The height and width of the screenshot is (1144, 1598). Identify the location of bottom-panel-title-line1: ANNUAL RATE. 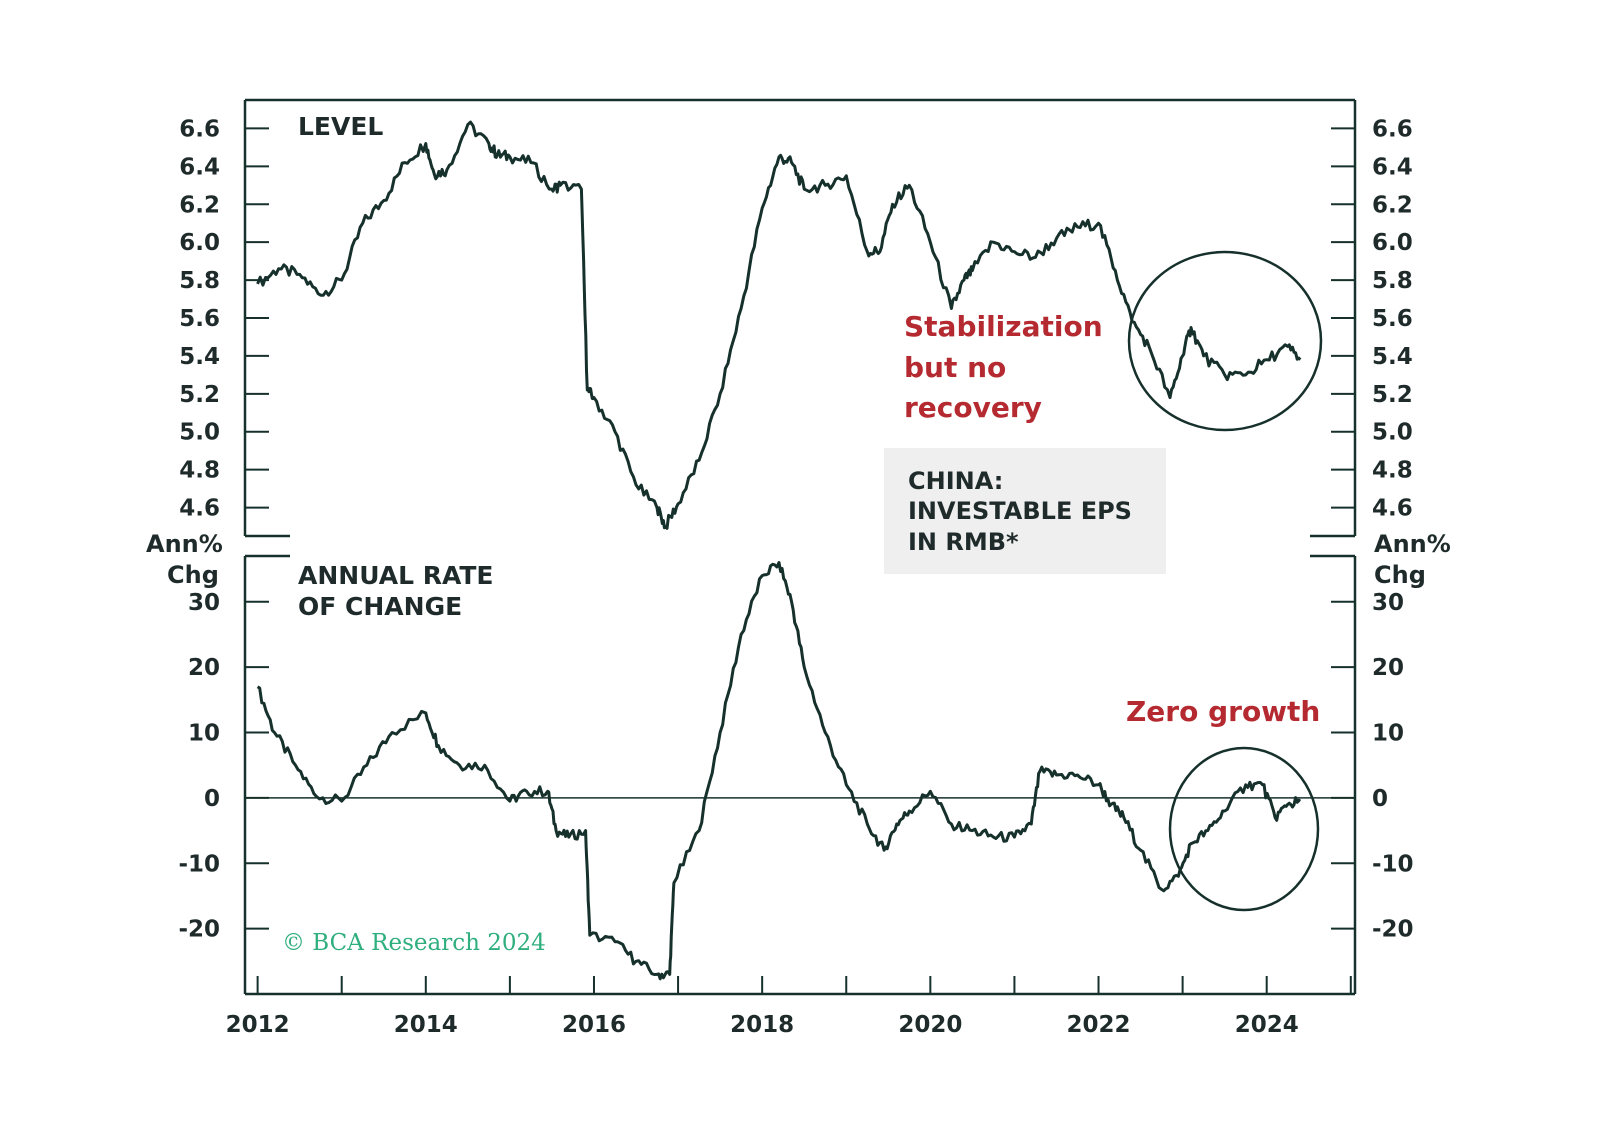
(396, 575).